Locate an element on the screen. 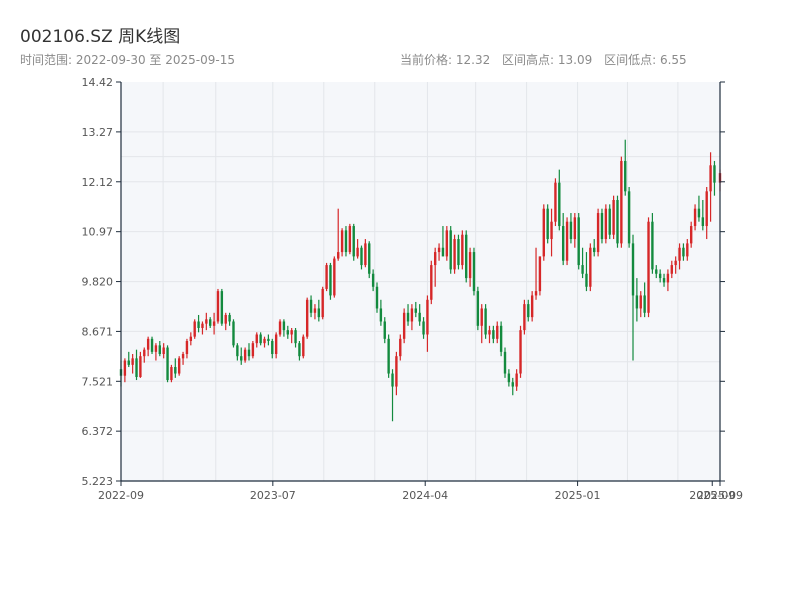  current-price-text: 当前价格: 12.32 is located at coordinates (445, 60).